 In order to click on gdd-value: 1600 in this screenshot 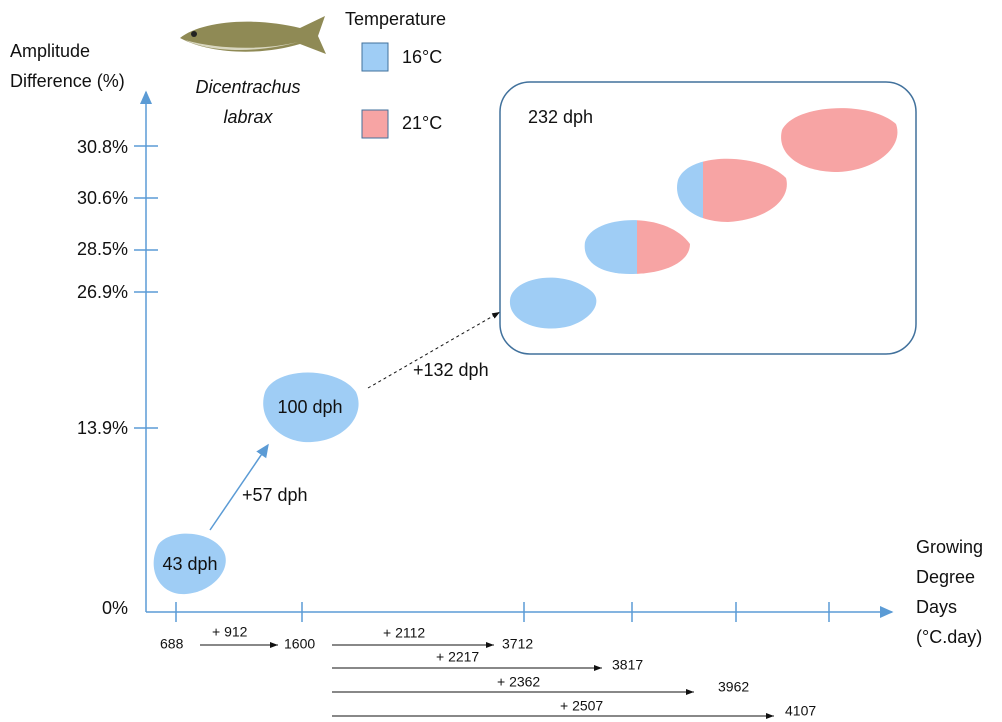, I will do `click(299, 644)`.